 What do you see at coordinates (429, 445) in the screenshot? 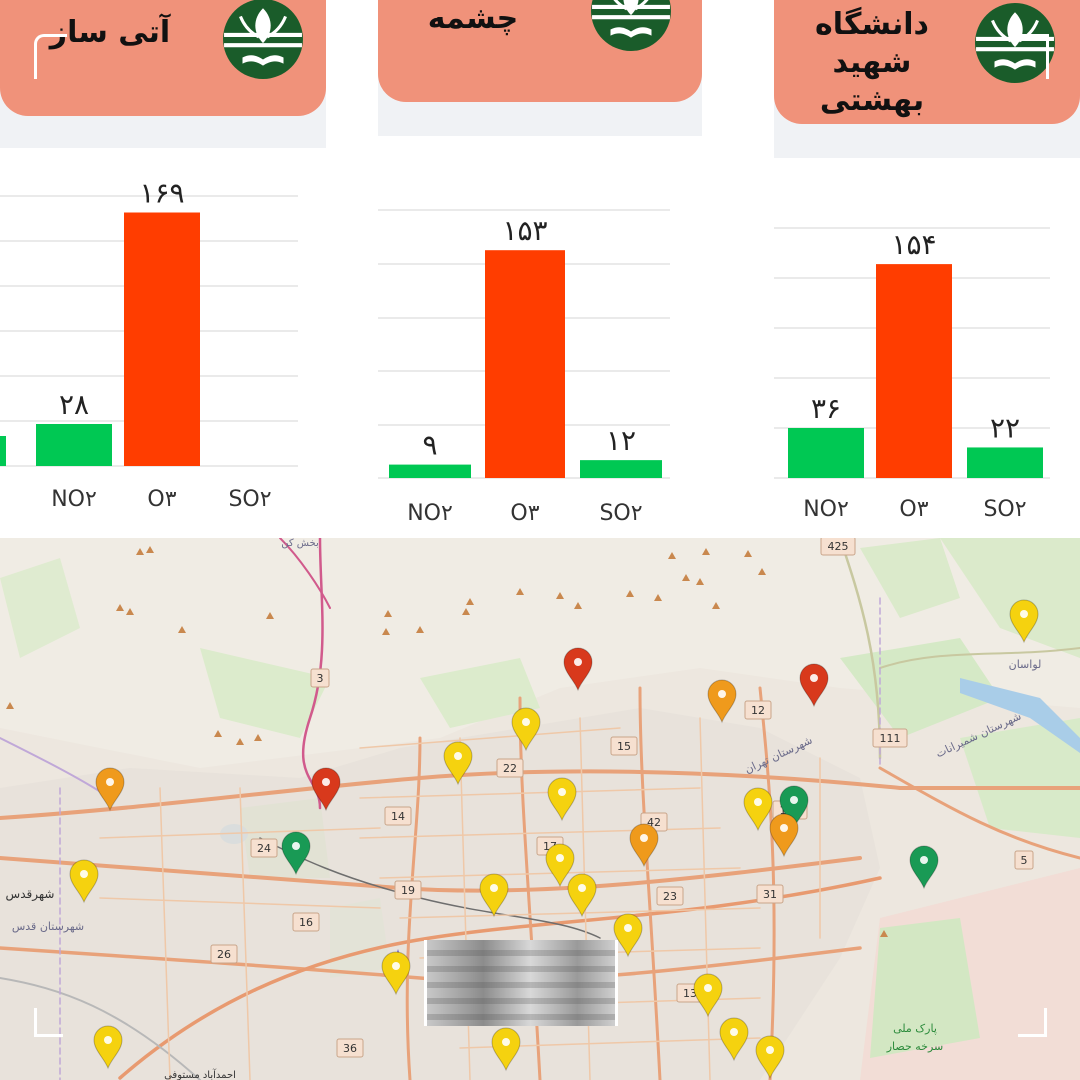
I see `bar-value-label: ۹` at bounding box center [429, 445].